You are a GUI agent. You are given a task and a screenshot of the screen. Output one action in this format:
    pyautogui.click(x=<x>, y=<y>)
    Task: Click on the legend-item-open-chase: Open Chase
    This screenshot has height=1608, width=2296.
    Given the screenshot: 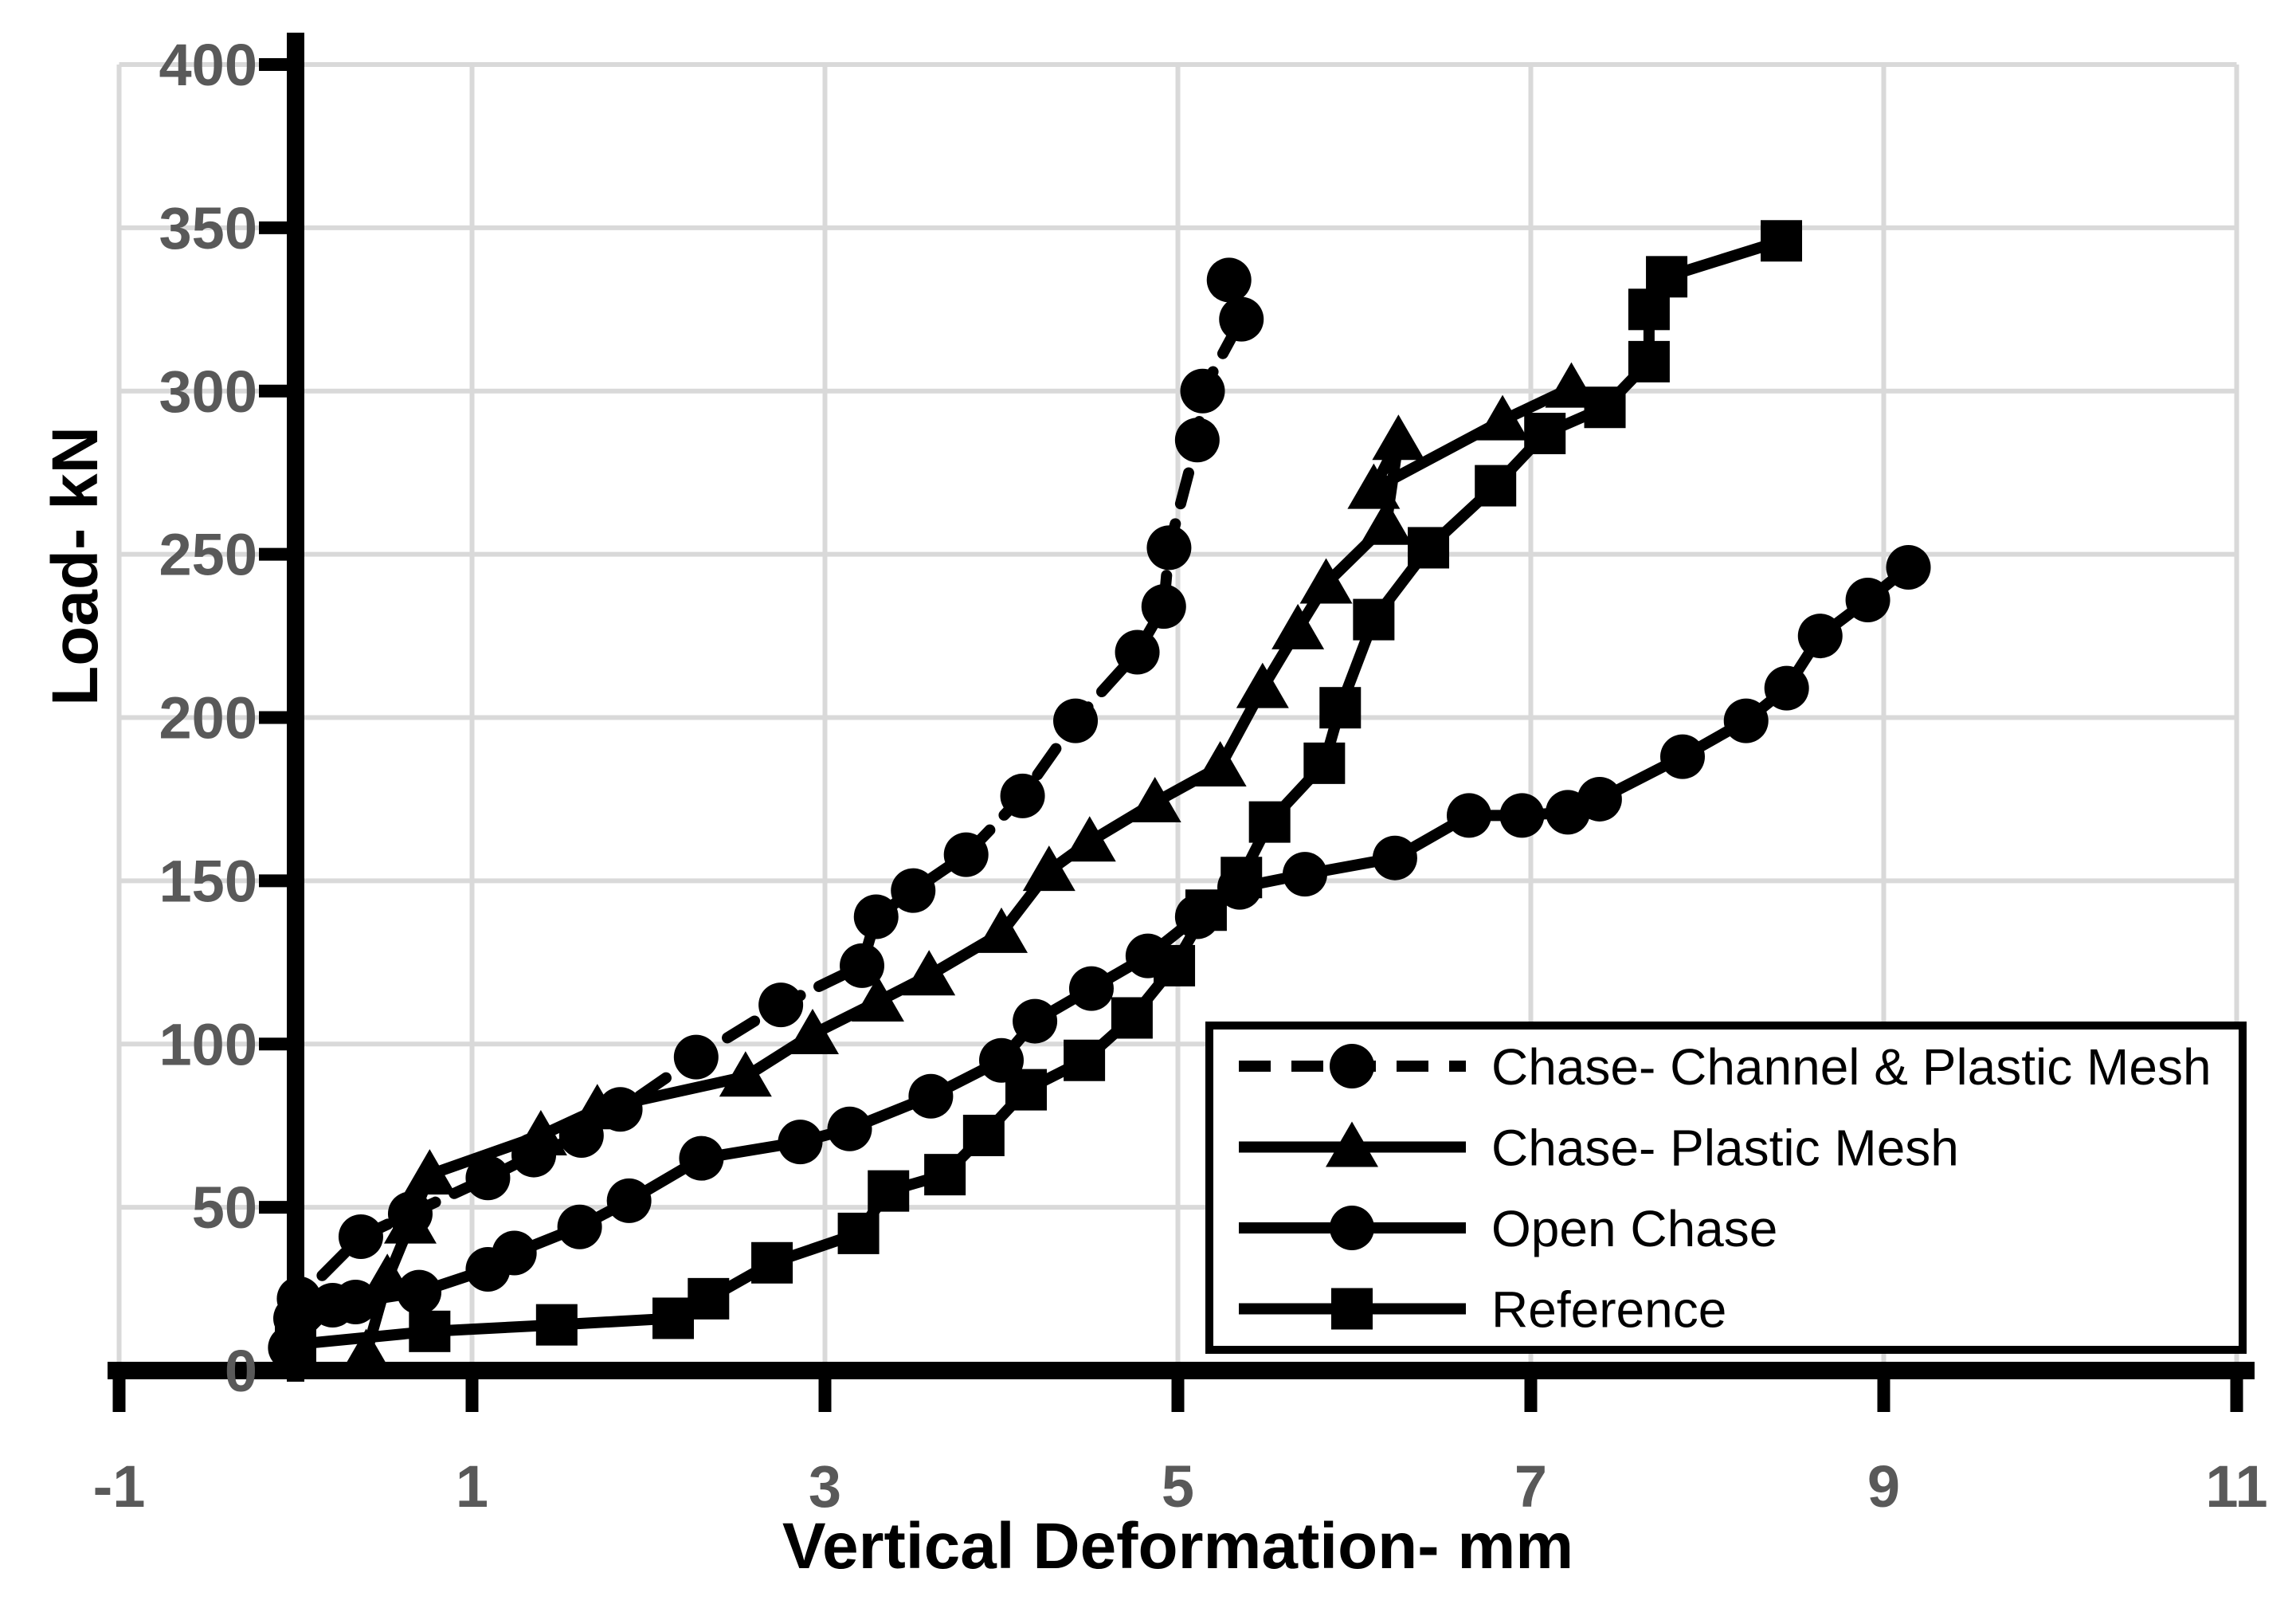 What is the action you would take?
    pyautogui.click(x=1508, y=1228)
    